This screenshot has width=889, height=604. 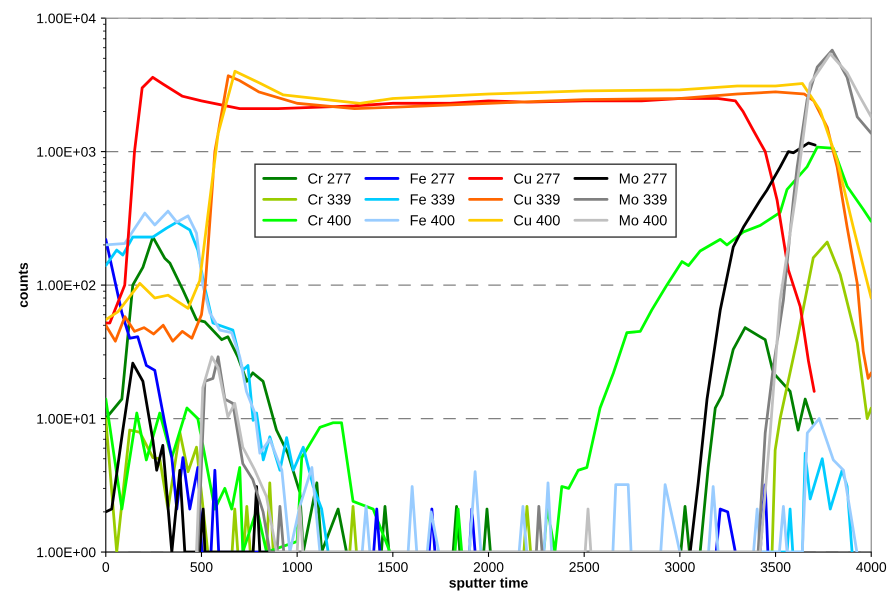 I want to click on x-tick-label: 4000, so click(x=871, y=567).